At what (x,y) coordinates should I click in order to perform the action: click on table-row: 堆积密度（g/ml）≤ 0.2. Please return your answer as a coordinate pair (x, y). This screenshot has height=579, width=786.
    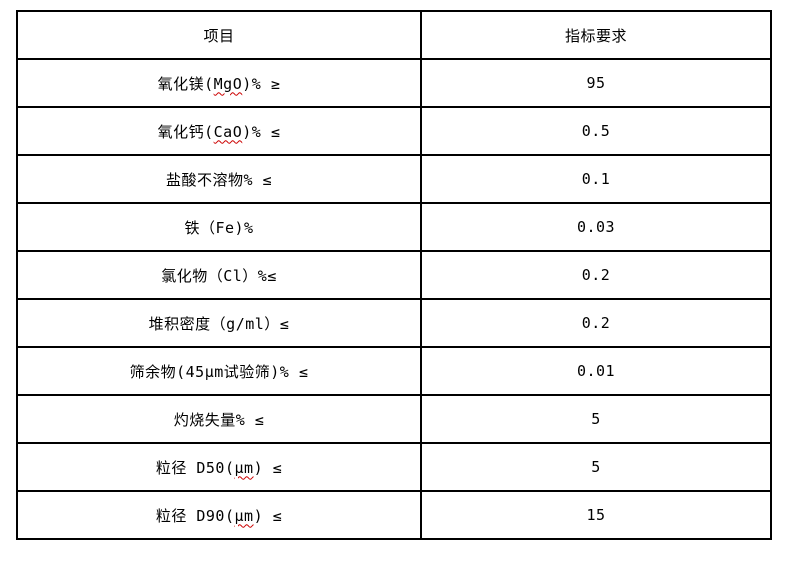
    Looking at the image, I should click on (394, 323).